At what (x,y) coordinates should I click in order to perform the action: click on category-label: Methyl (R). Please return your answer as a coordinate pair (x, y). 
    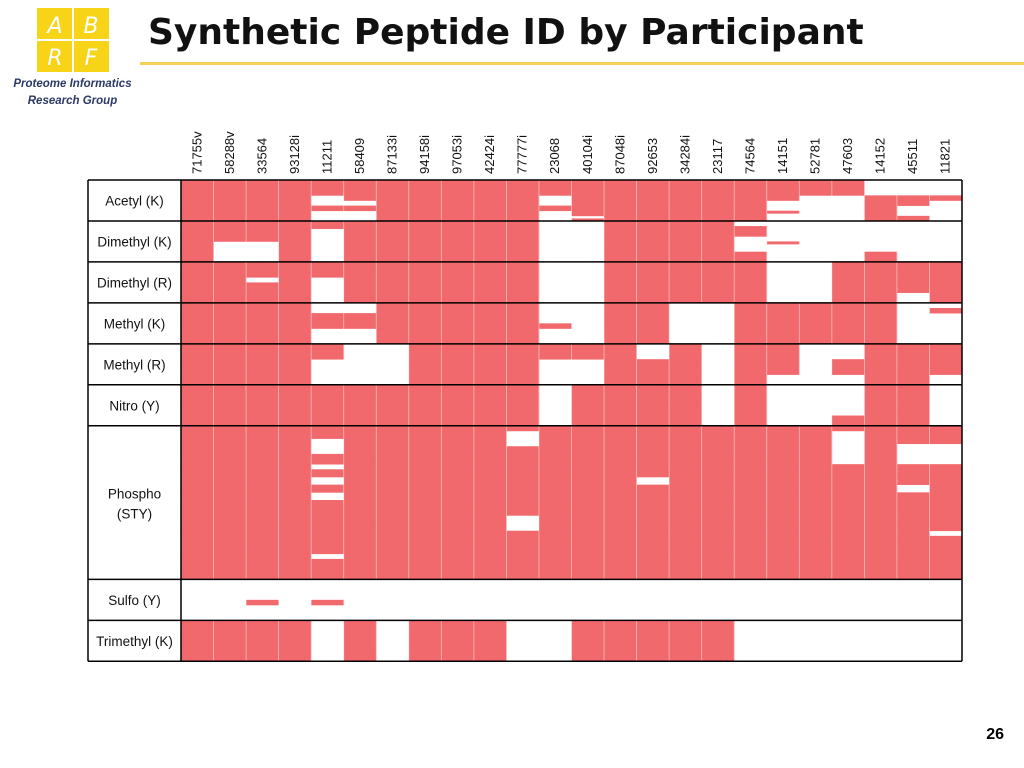
    Looking at the image, I should click on (134, 364).